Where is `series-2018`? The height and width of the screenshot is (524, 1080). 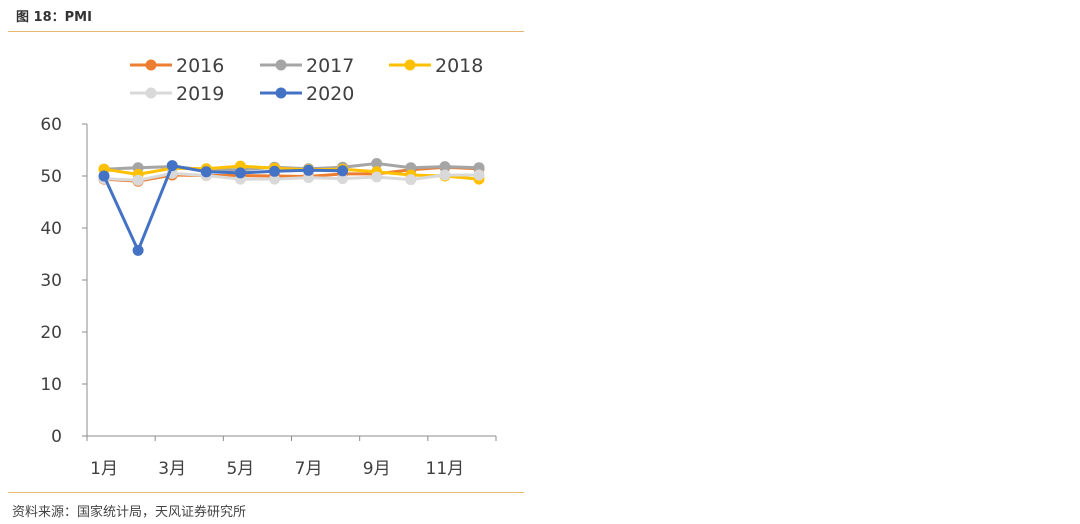 series-2018 is located at coordinates (291, 172).